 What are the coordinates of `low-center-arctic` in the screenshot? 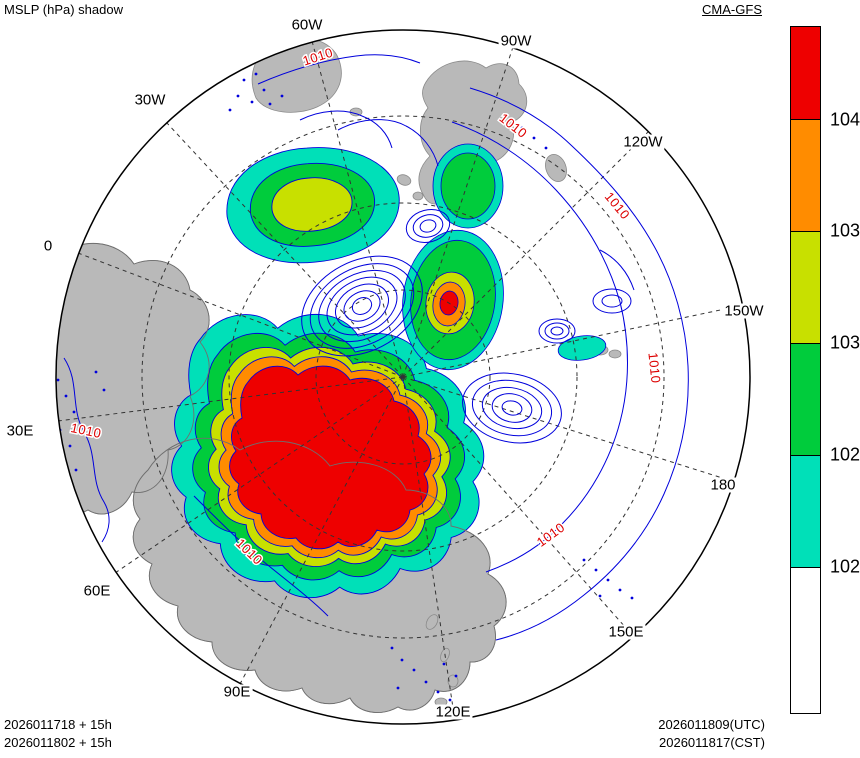 It's located at (362, 306).